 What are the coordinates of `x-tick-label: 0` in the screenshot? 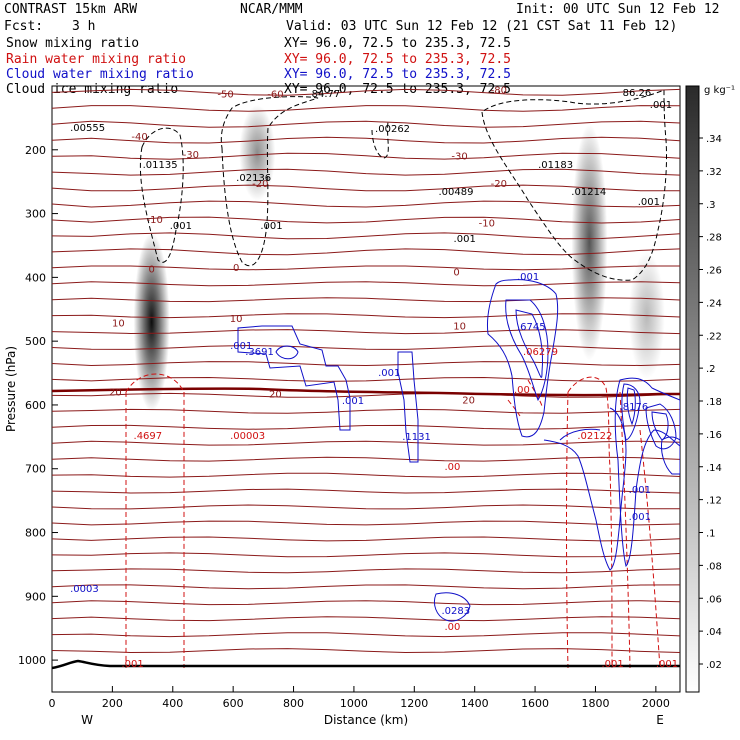 It's located at (52, 703).